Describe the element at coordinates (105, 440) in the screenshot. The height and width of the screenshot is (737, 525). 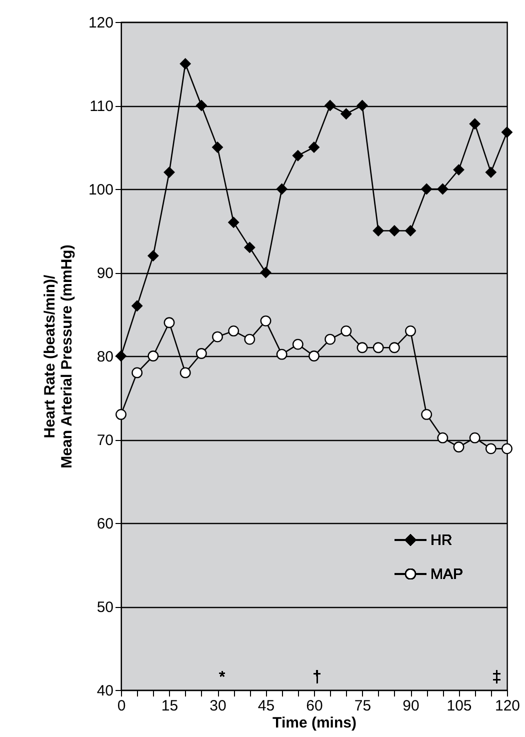
I see `y-tick-label: 70` at that location.